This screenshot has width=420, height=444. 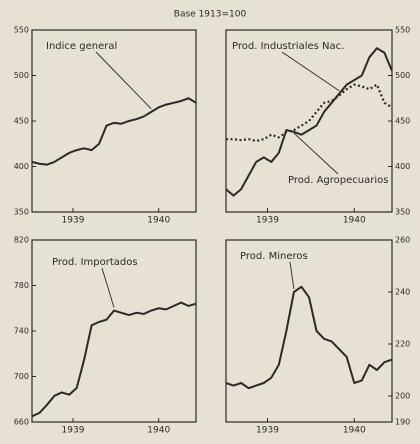 What do you see at coordinates (288, 46) in the screenshot?
I see `series-label: Prod. Industriales Nac.` at bounding box center [288, 46].